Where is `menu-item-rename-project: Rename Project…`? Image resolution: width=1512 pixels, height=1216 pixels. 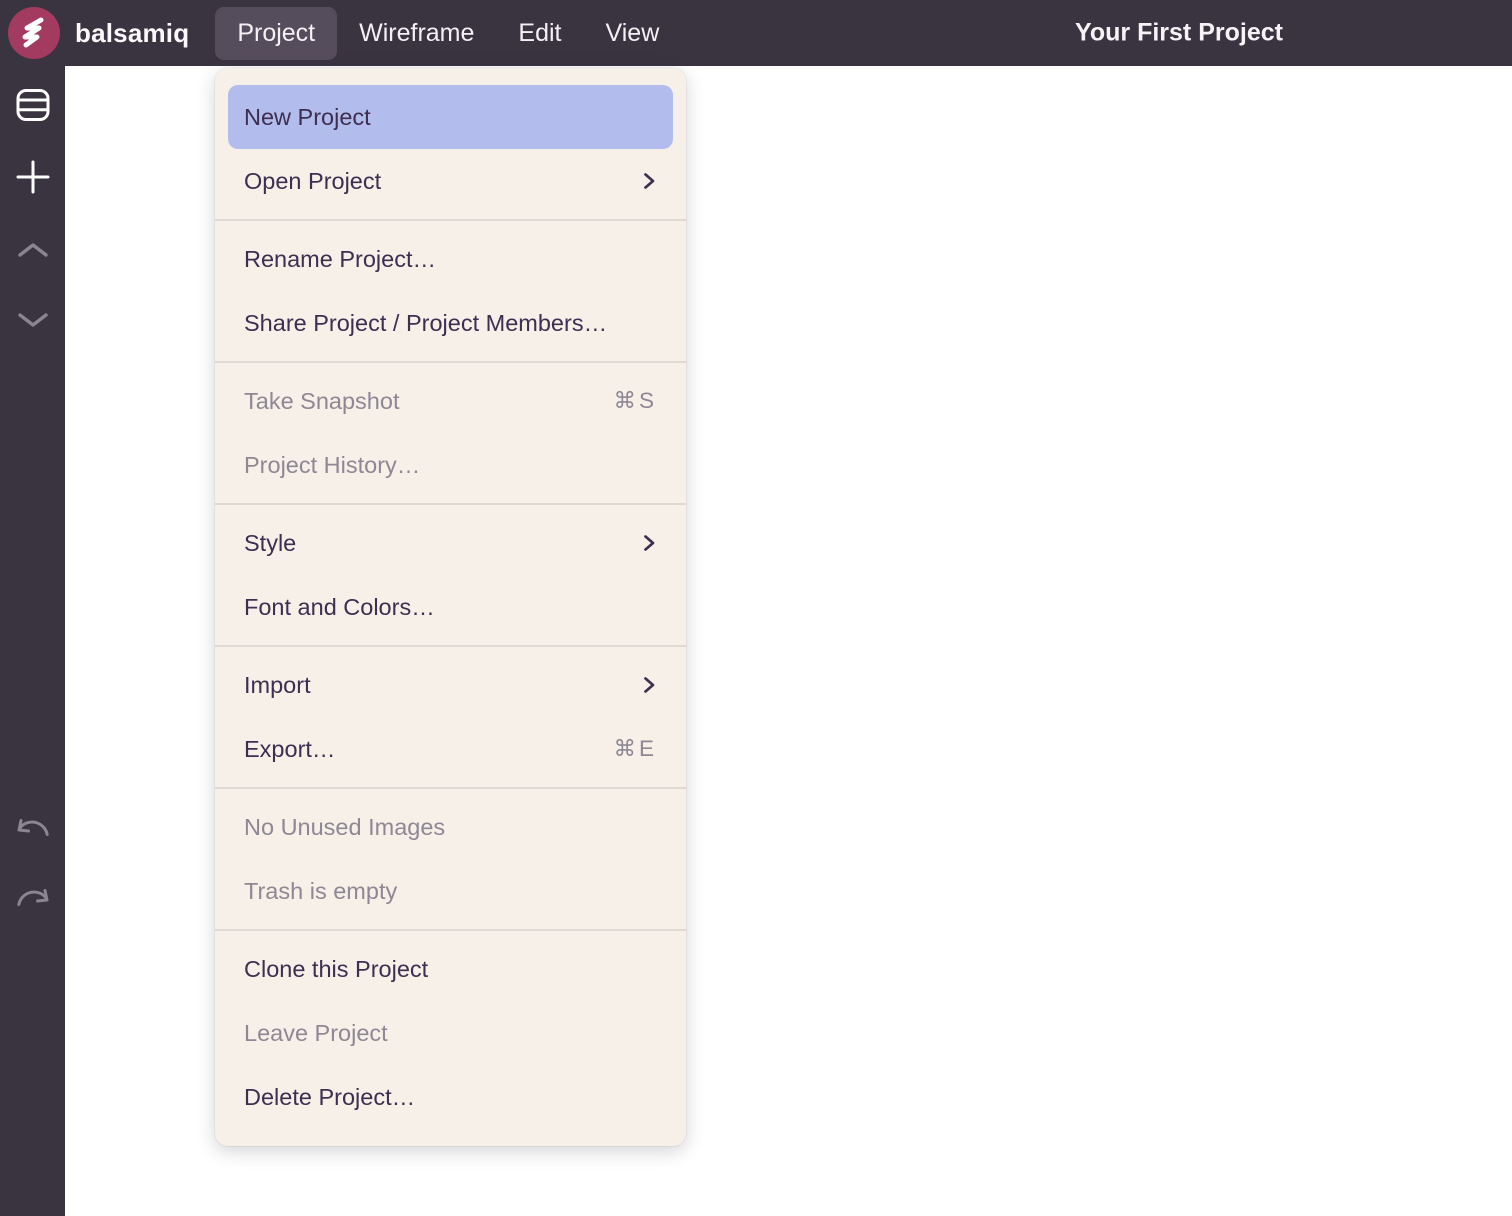
menu-item-rename-project: Rename Project… is located at coordinates (450, 259).